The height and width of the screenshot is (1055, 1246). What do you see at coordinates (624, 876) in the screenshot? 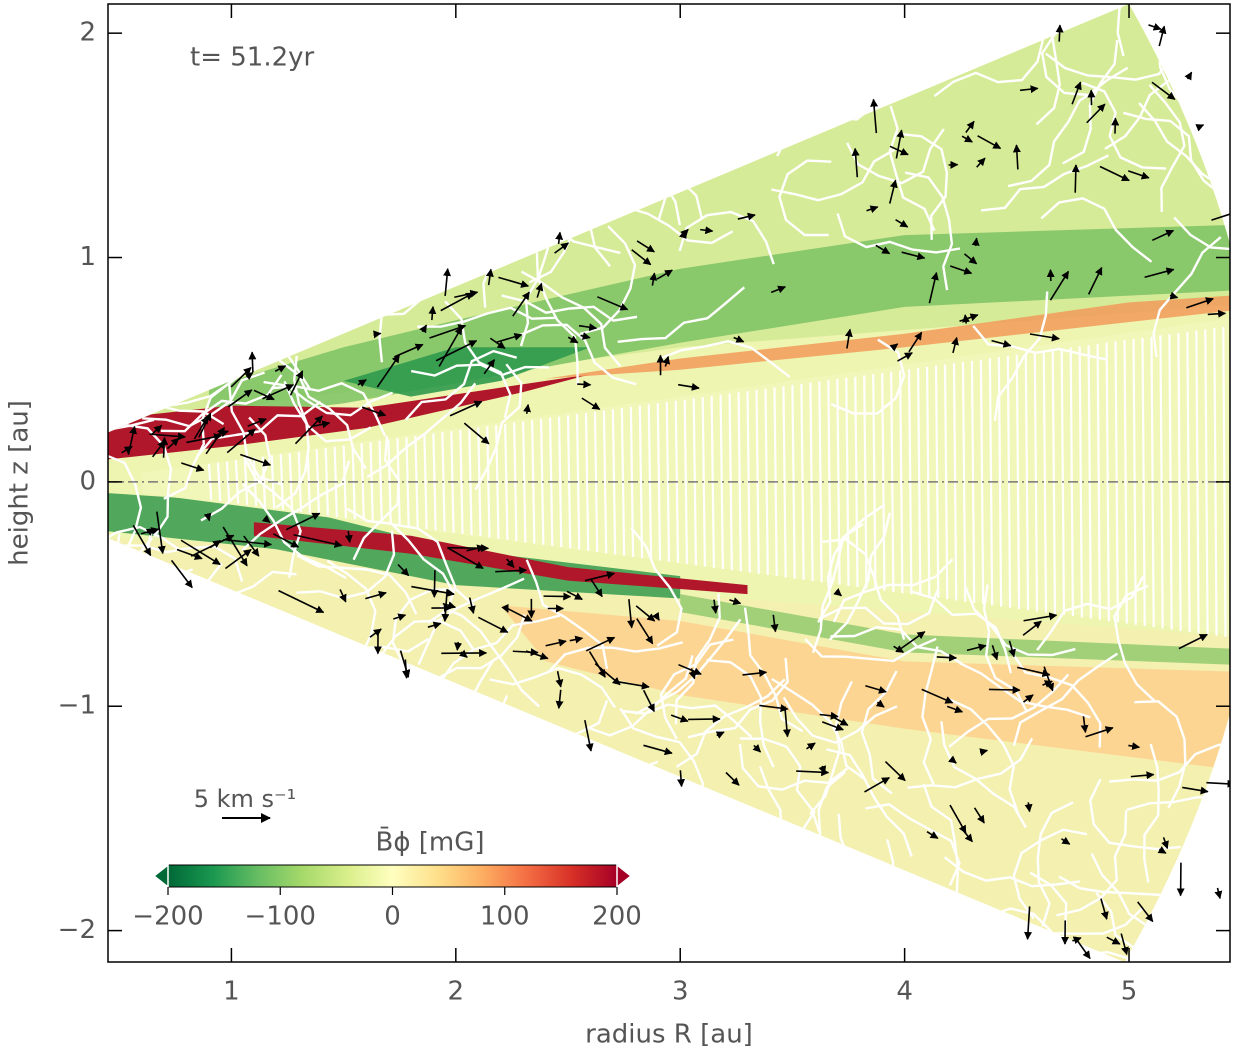
I see `colorbar-extend-high` at bounding box center [624, 876].